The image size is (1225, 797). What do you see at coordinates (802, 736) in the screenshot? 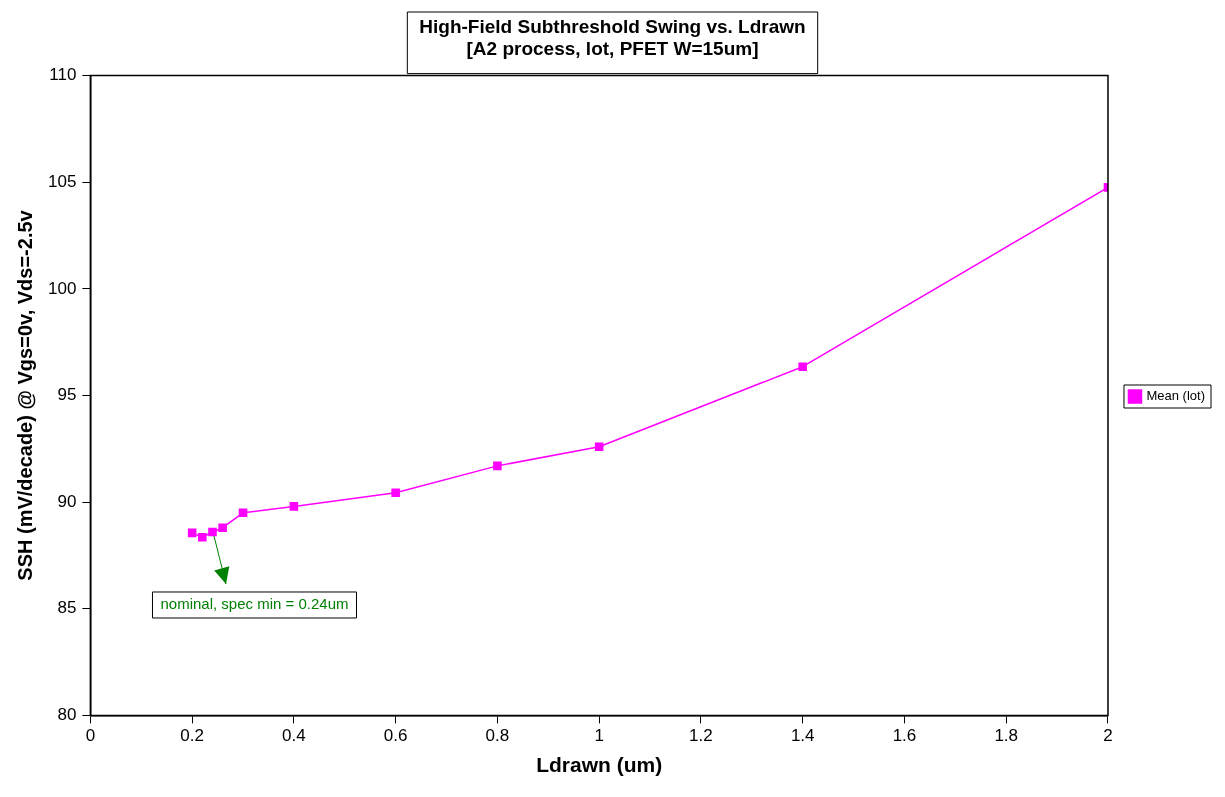
I see `x-tick-label: 1.4` at bounding box center [802, 736].